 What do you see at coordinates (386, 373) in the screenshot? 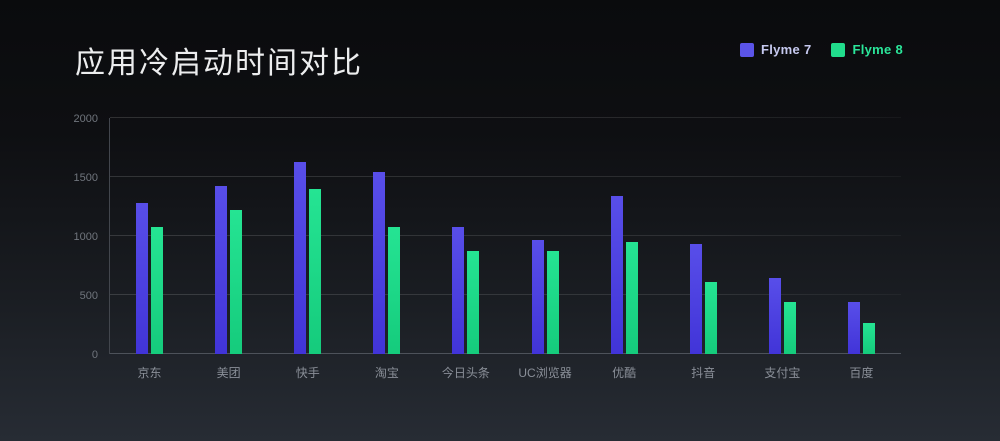
I see `category-label: 淘宝` at bounding box center [386, 373].